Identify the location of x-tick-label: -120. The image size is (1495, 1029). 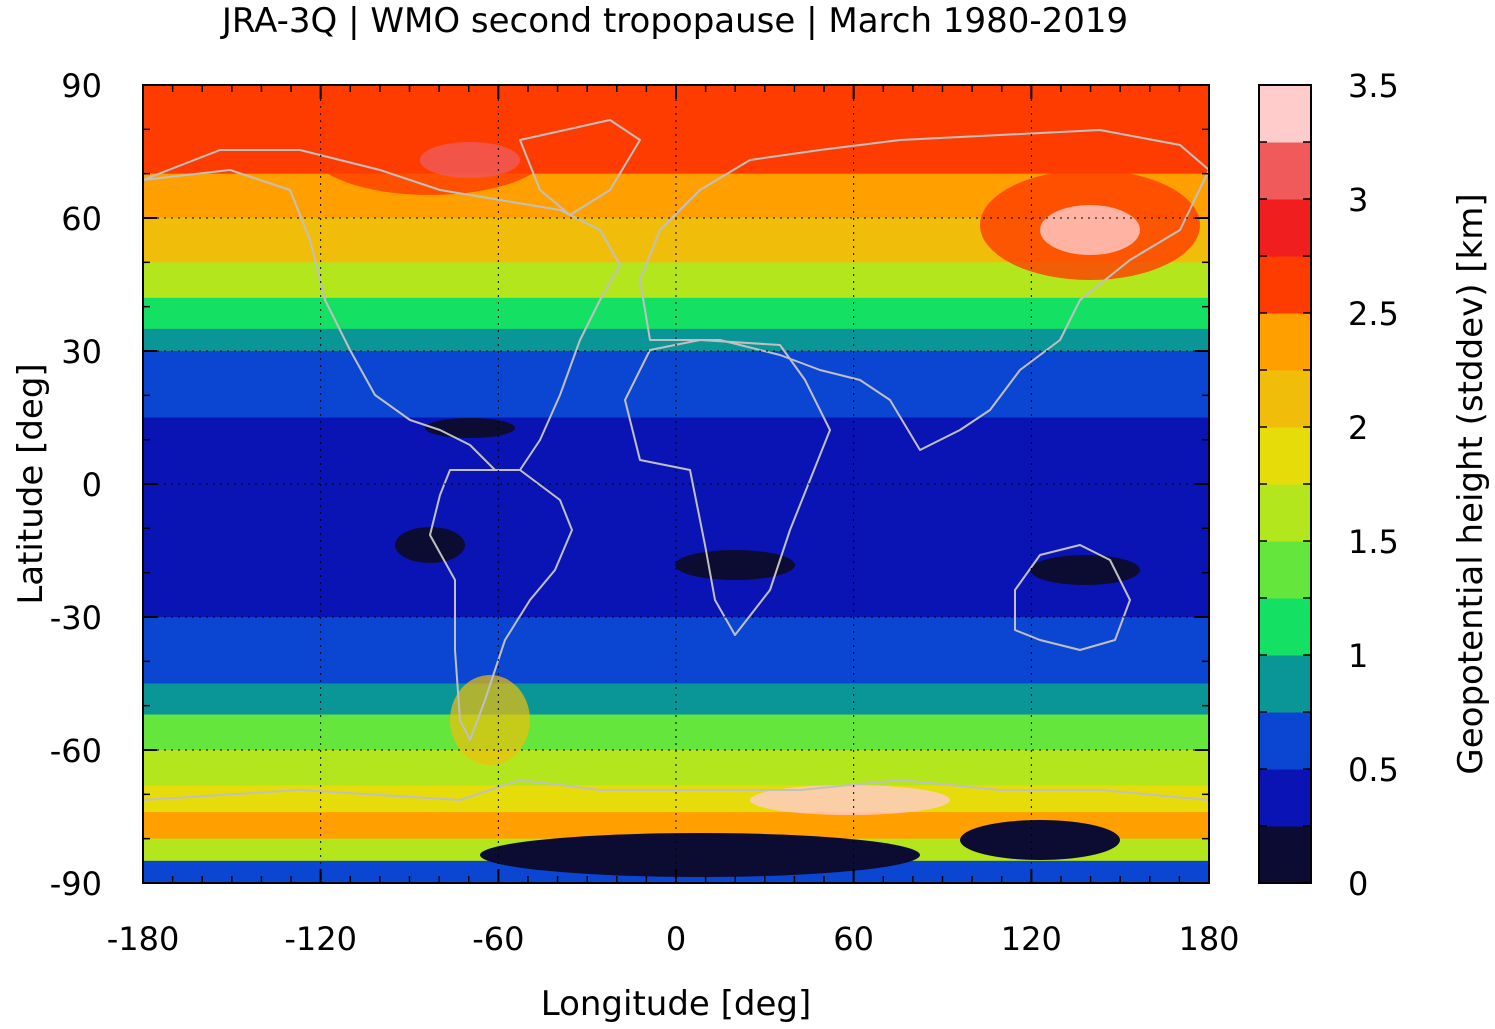
(320, 939).